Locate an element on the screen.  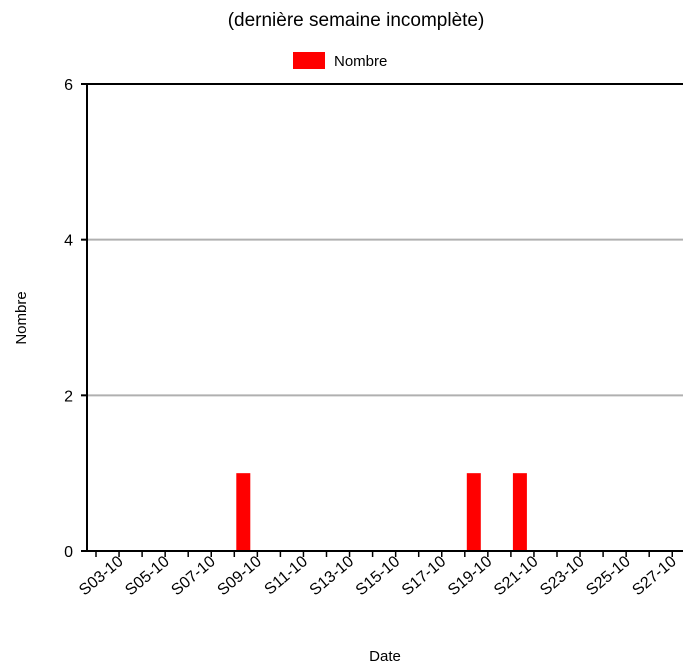
y-ticks: 0 2 4 6 is located at coordinates (75, 319).